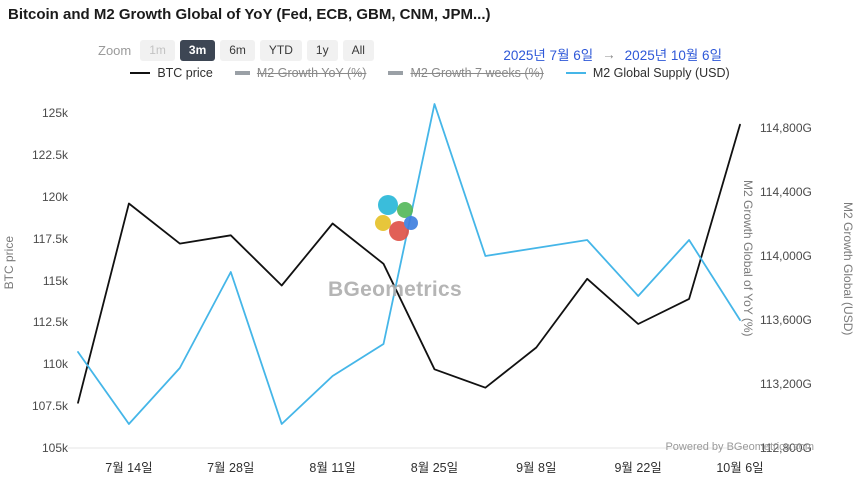 This screenshot has width=860, height=492. I want to click on legend-label: M2 Growth 7 weeks (%), so click(477, 73).